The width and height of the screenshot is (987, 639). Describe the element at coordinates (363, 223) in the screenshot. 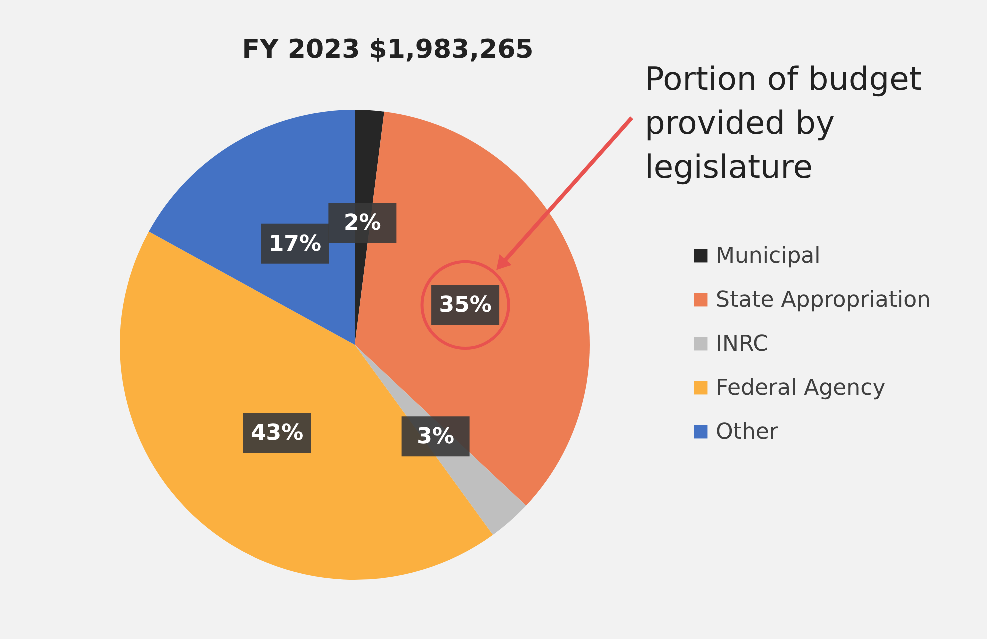

I see `data-label: 2%` at that location.